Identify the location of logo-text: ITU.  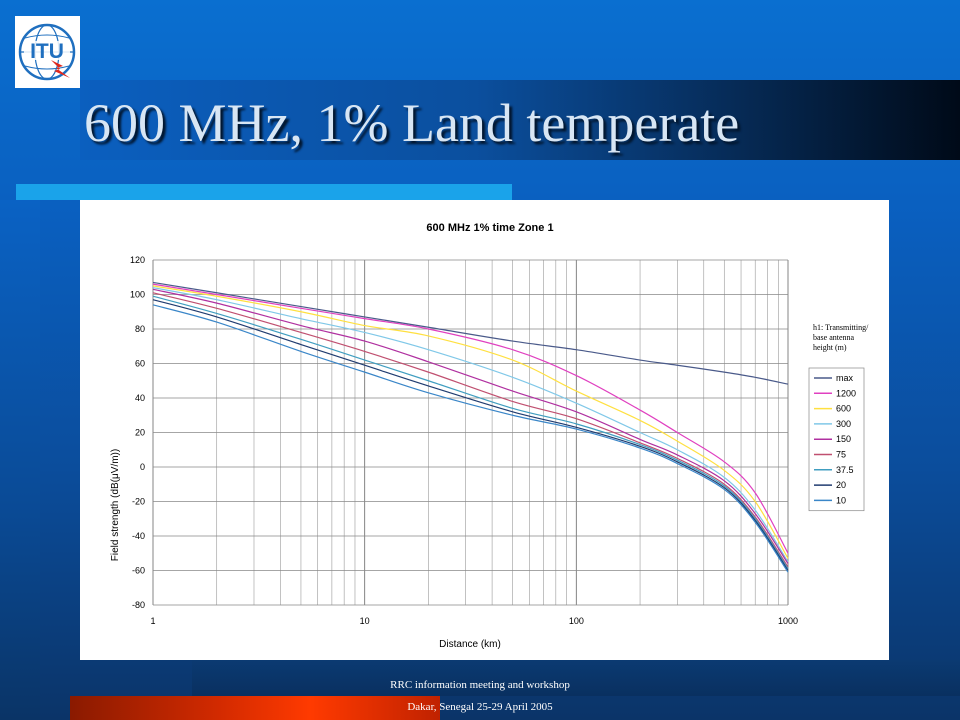
(47, 51).